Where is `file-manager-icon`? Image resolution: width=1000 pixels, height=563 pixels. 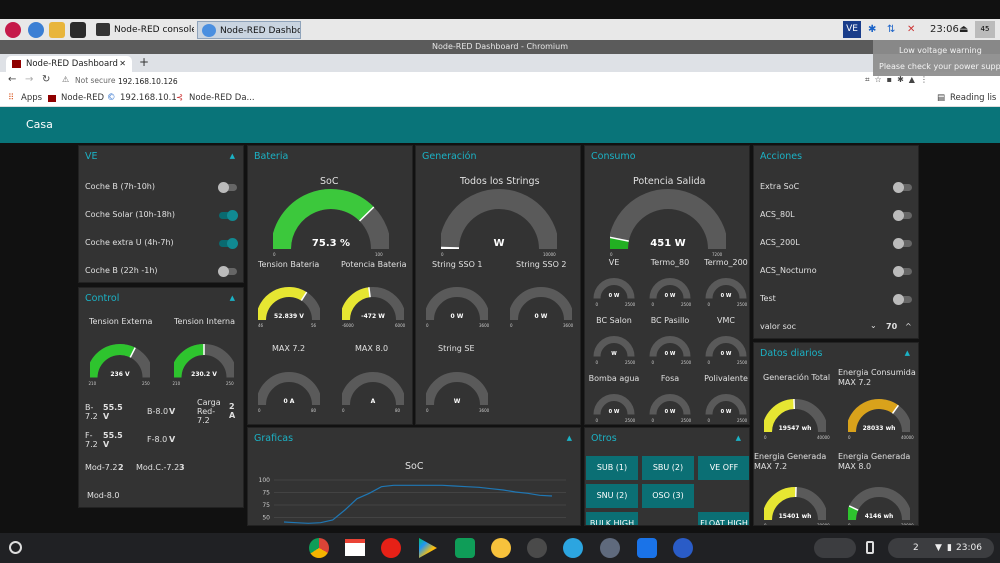 file-manager-icon is located at coordinates (57, 30).